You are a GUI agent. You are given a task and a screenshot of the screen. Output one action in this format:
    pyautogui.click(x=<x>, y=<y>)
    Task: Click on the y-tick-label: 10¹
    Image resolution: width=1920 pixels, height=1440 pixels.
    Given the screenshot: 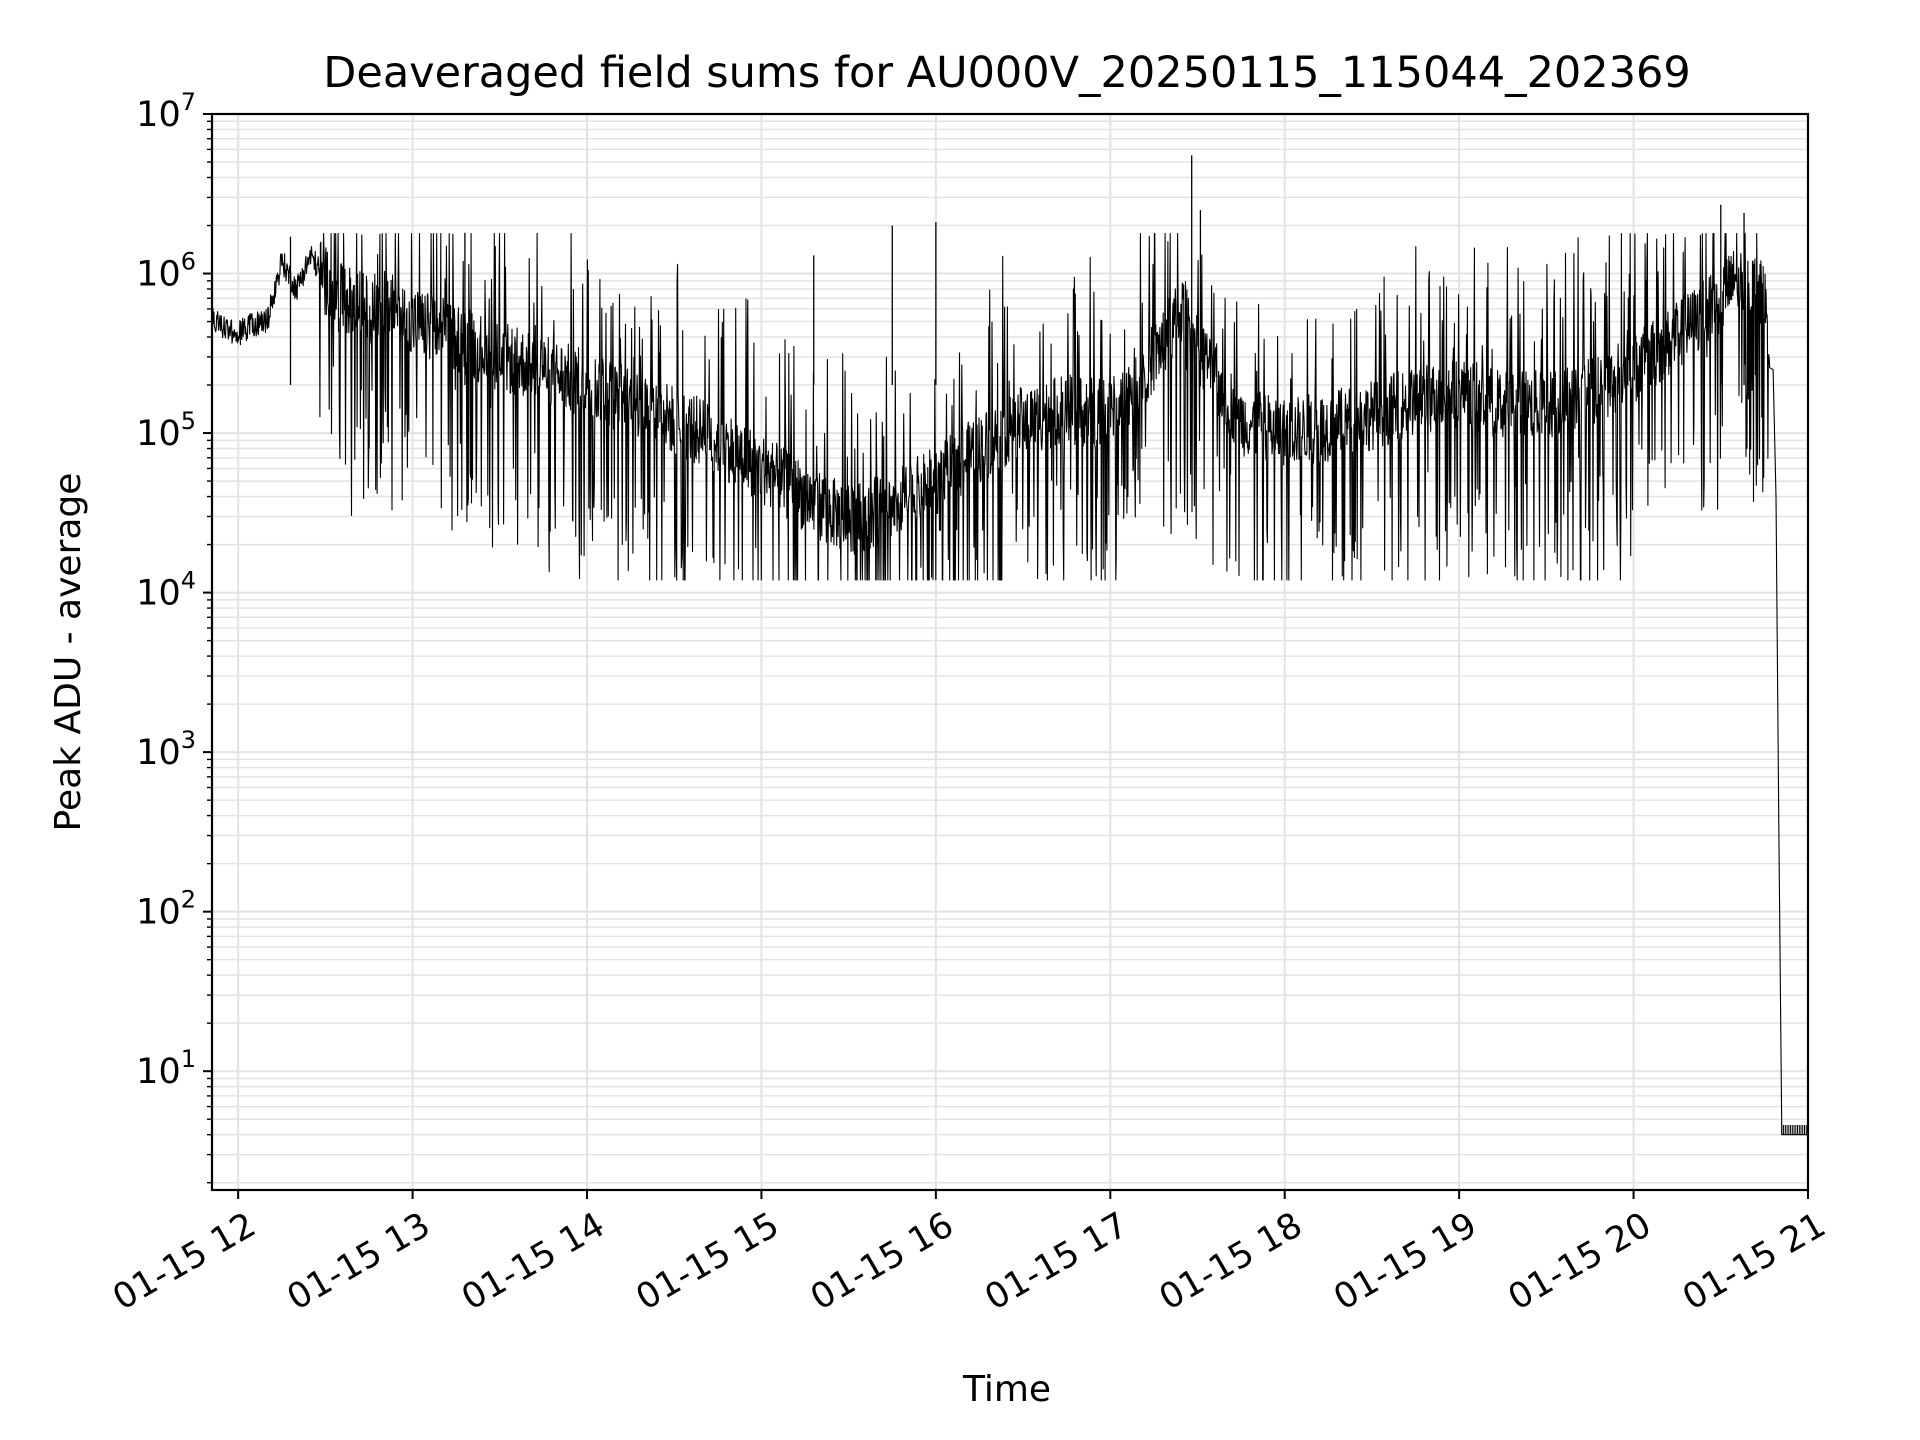 What is the action you would take?
    pyautogui.click(x=166, y=1068)
    